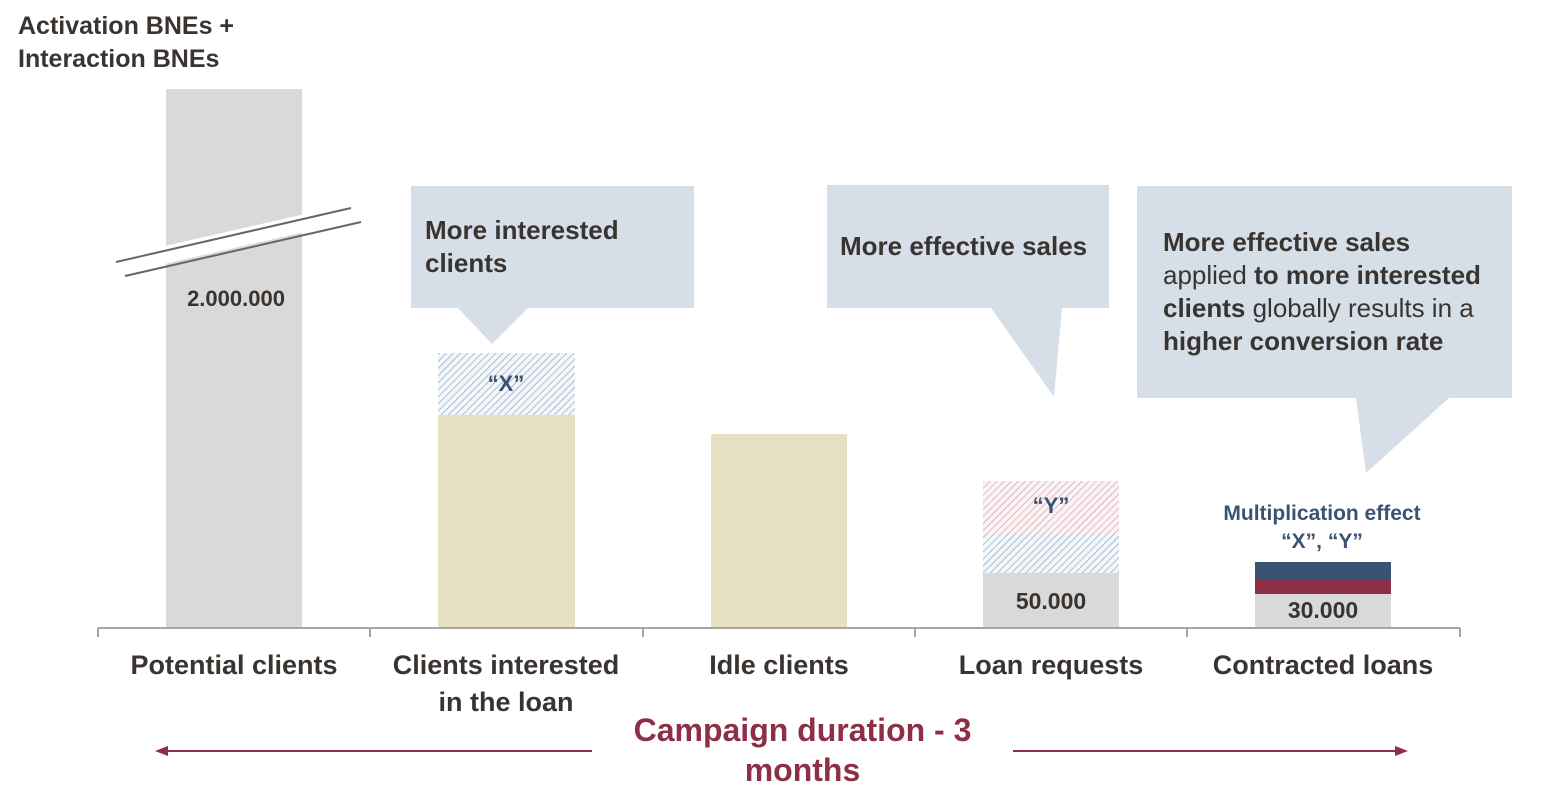 The width and height of the screenshot is (1565, 811). What do you see at coordinates (126, 26) in the screenshot?
I see `y-axis-title-line-1: Activation BNEs +` at bounding box center [126, 26].